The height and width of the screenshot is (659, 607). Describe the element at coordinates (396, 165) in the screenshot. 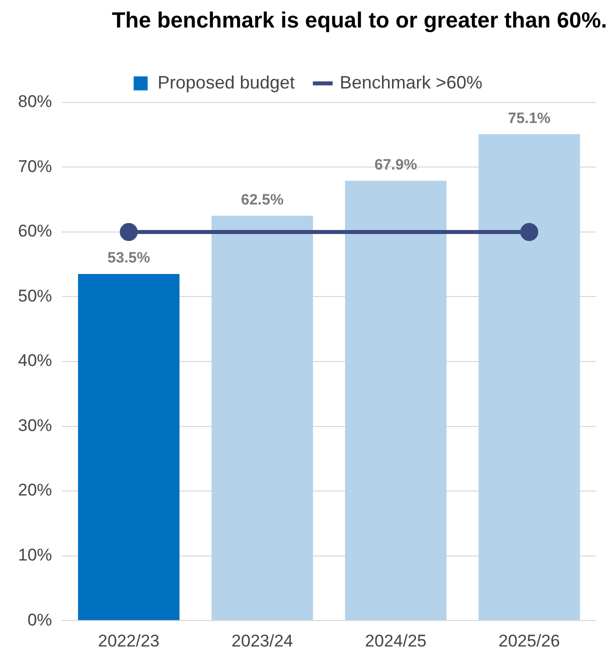

I see `data-label: 67.9%` at that location.